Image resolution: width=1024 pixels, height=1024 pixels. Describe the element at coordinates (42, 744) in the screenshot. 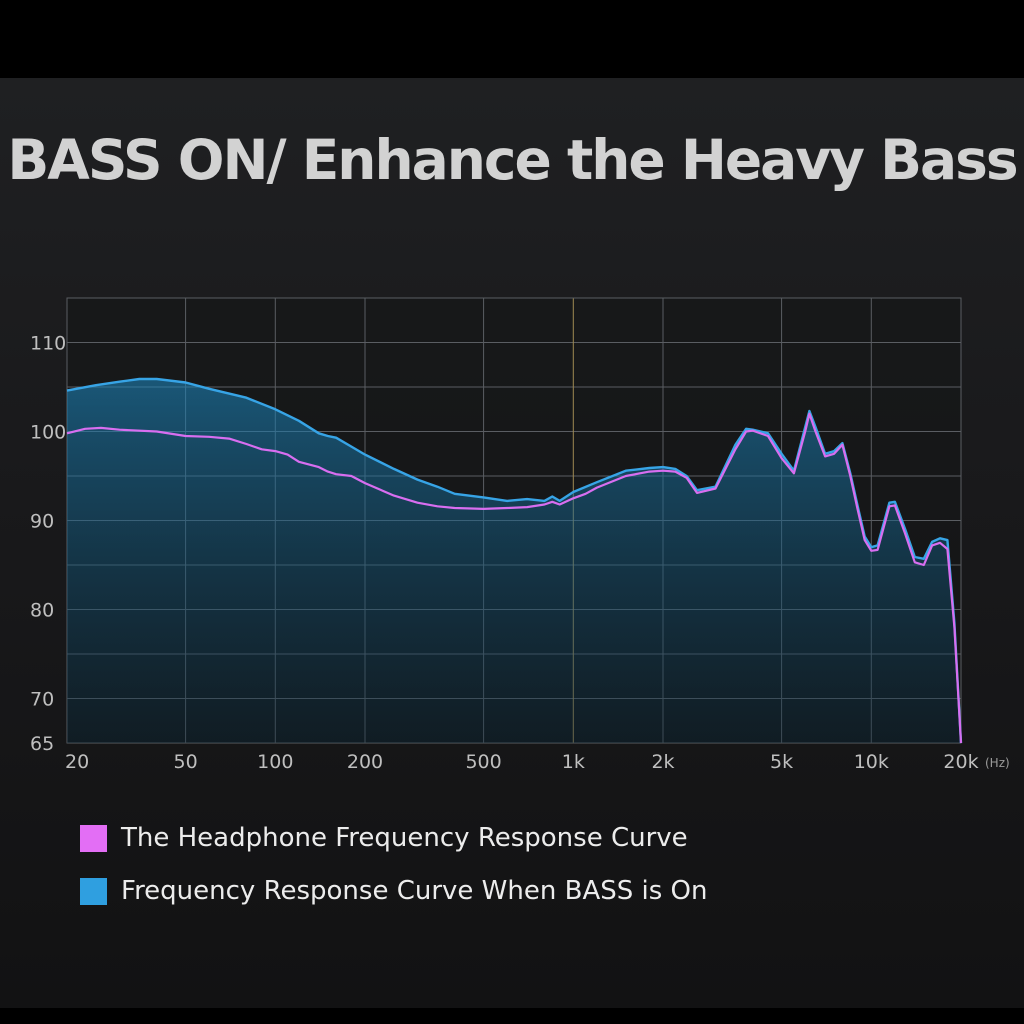

I see `y-tick-label: 65` at that location.